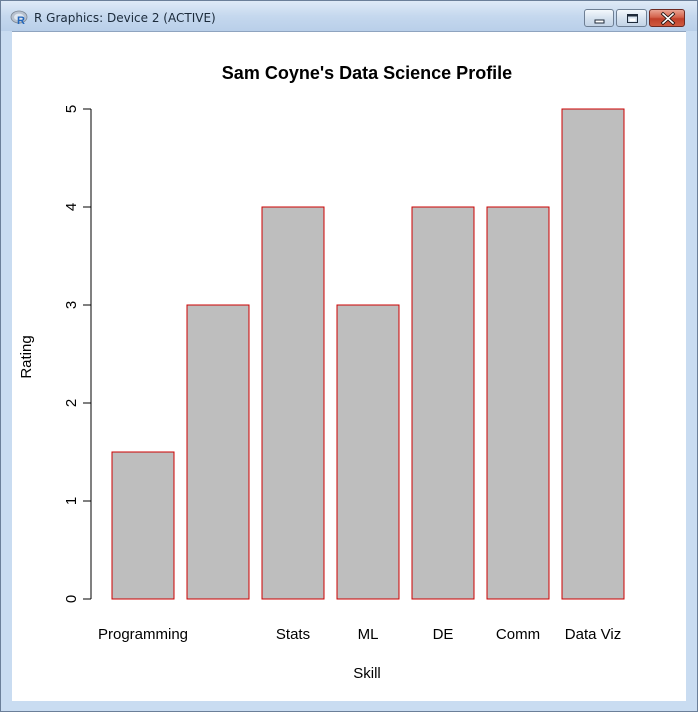 This screenshot has width=698, height=712. I want to click on y-tick-label: 2, so click(71, 403).